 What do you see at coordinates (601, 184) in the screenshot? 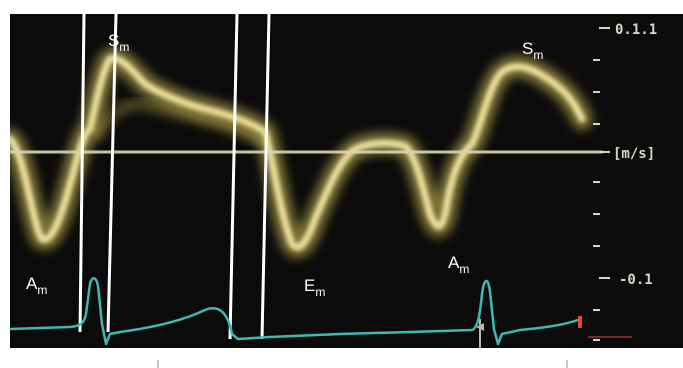
I see `velocity-scale` at bounding box center [601, 184].